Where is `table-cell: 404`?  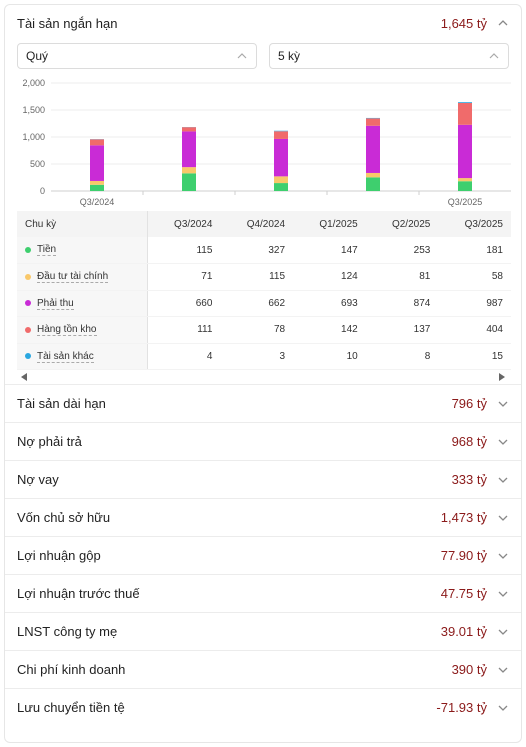 table-cell: 404 is located at coordinates (474, 330).